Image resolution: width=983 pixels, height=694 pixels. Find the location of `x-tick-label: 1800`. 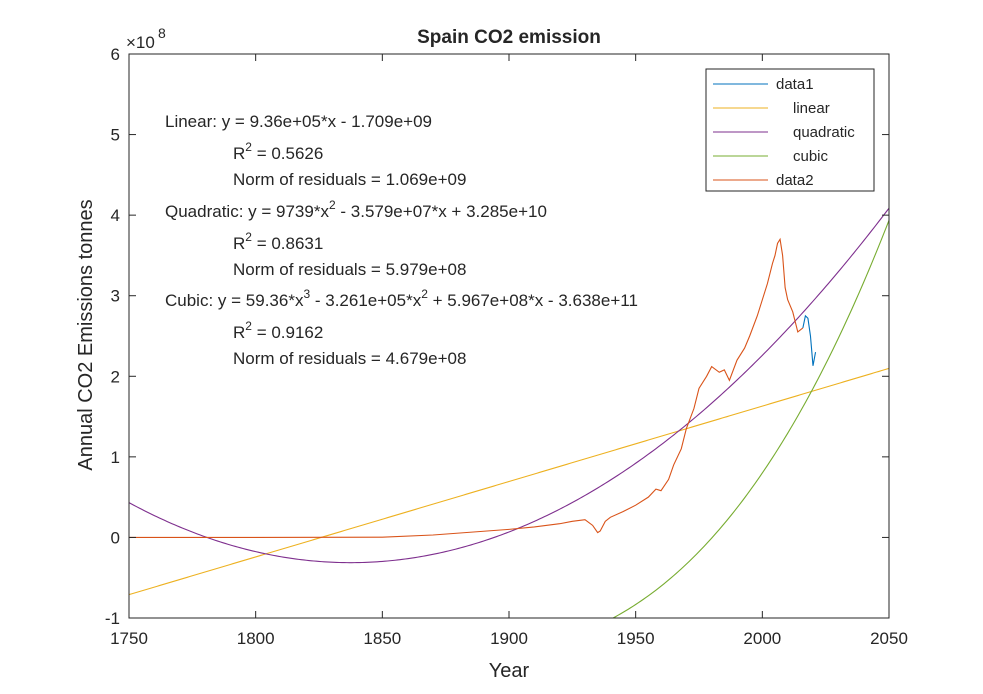

x-tick-label: 1800 is located at coordinates (256, 638).